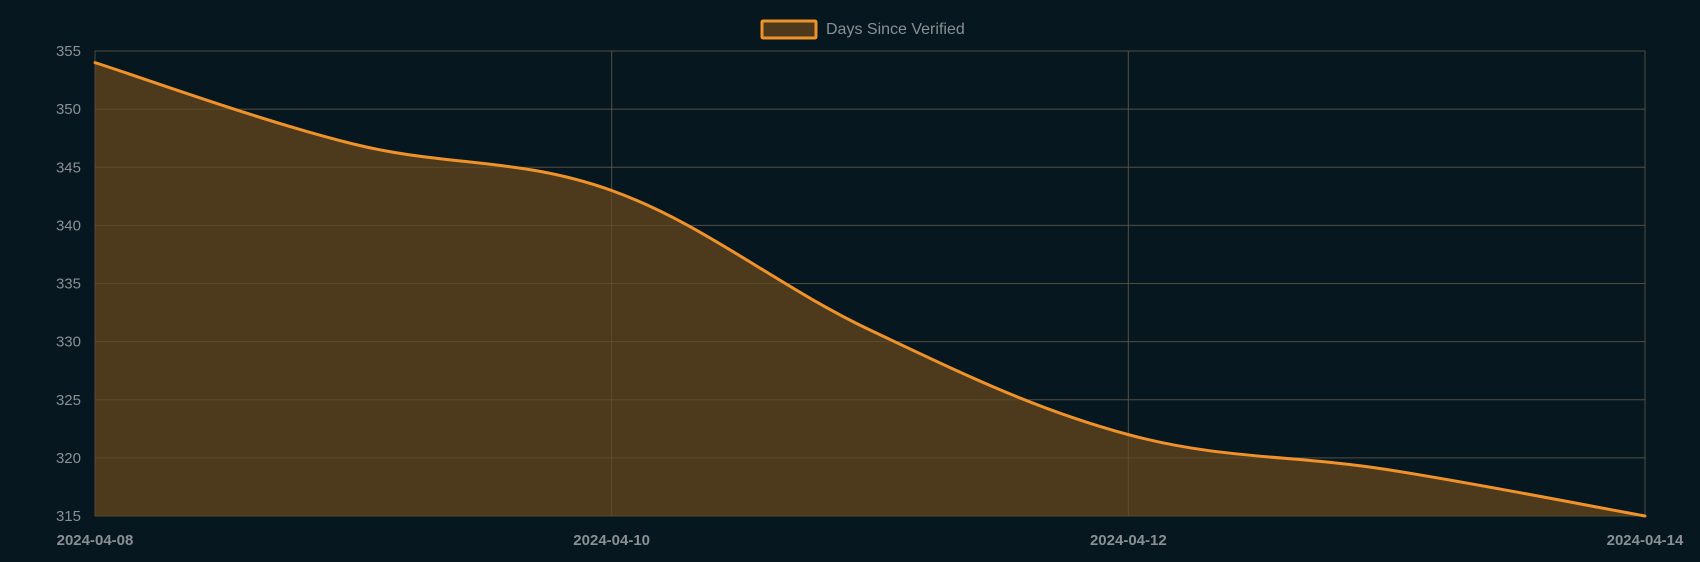 The width and height of the screenshot is (1700, 562). Describe the element at coordinates (68, 458) in the screenshot. I see `y-tick-label: 320` at that location.